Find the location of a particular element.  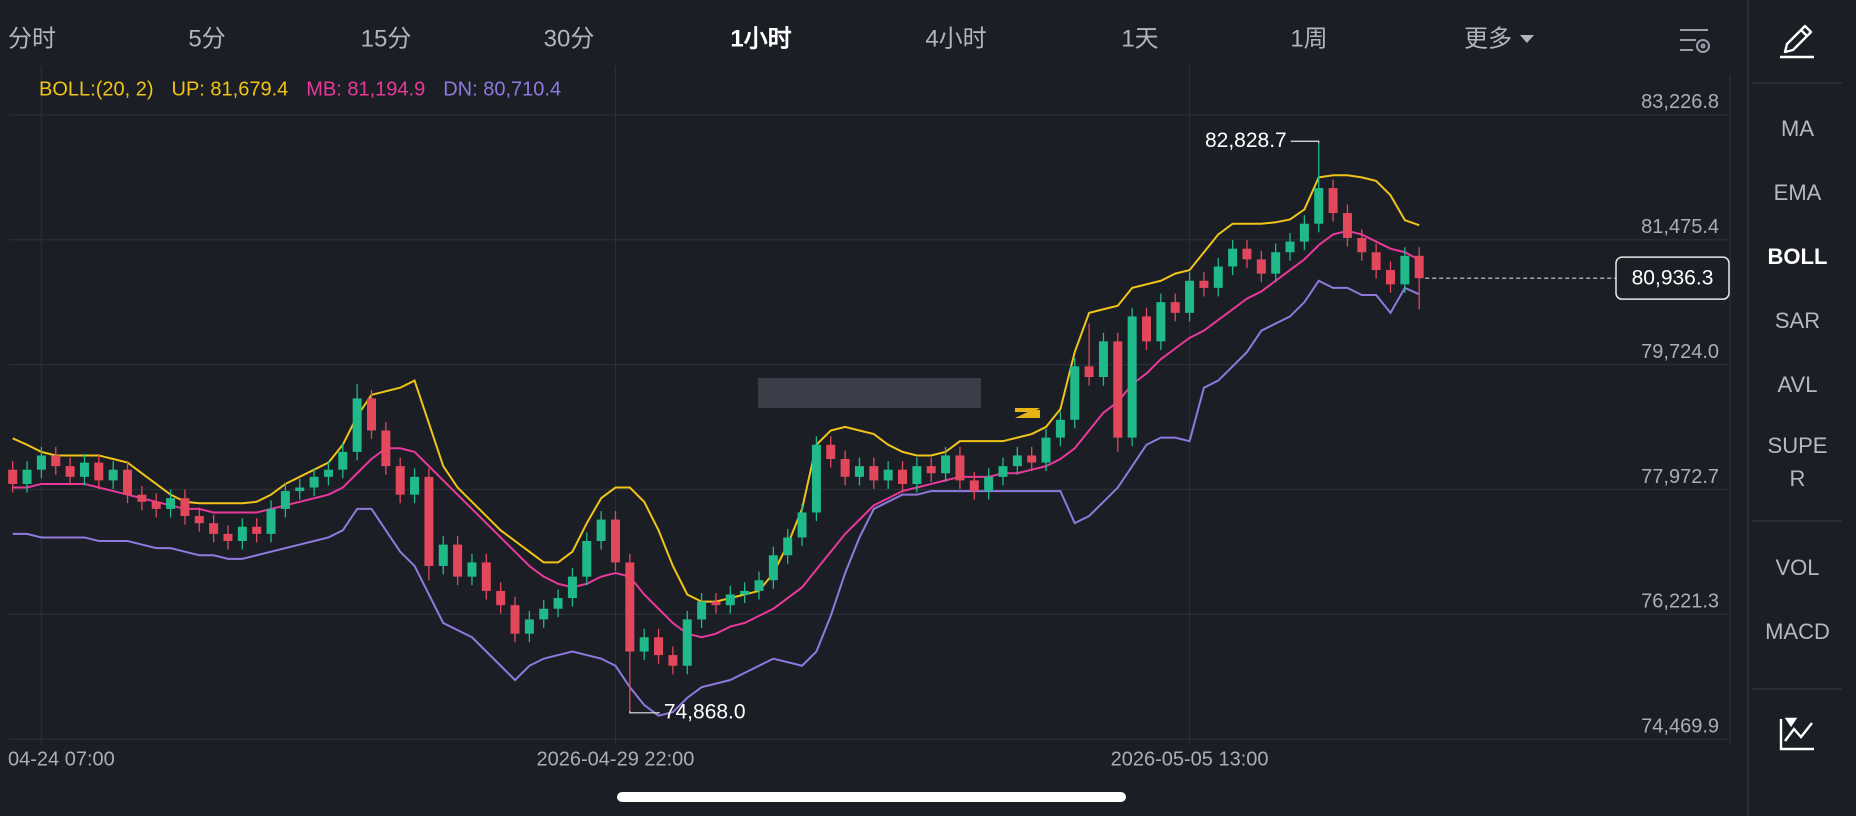

settings-icon is located at coordinates (1695, 41).